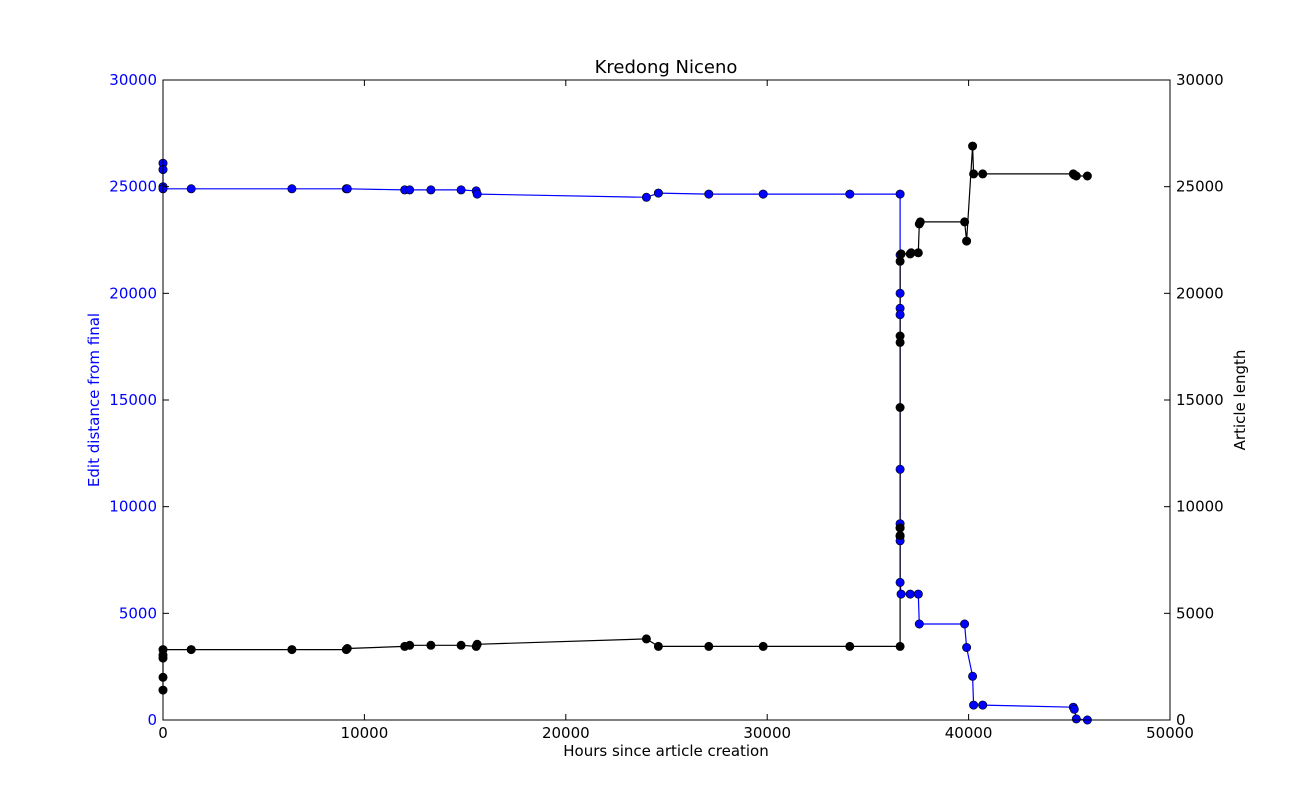 The width and height of the screenshot is (1300, 800). I want to click on y-axis-left-title: Edit distance from final, so click(94, 400).